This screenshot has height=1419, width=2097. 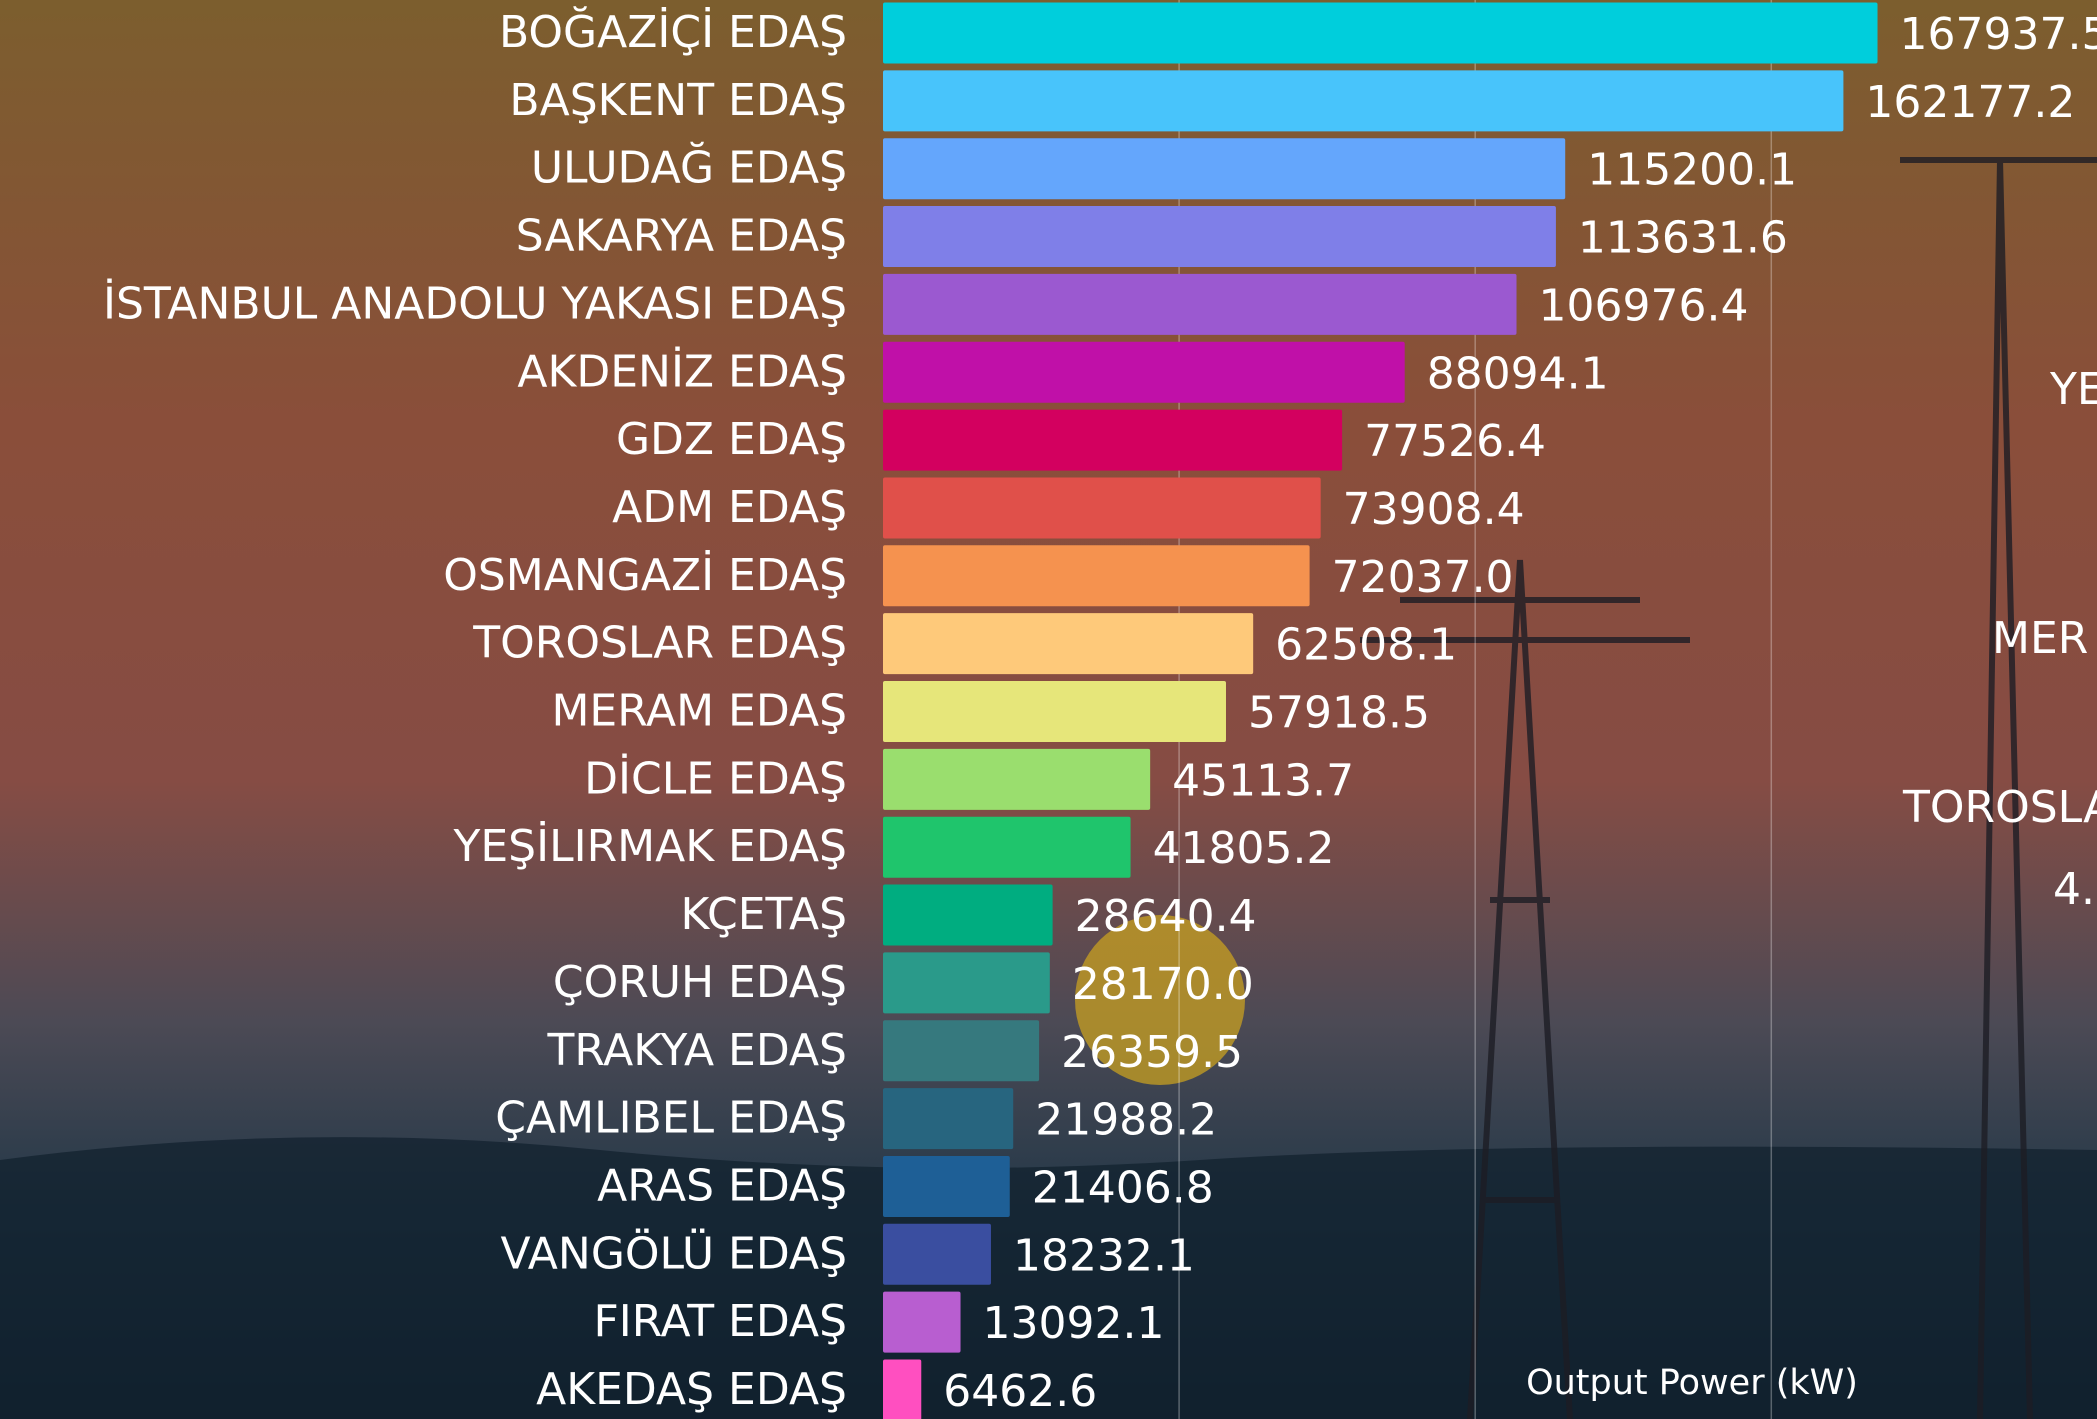 I want to click on y-tick-label: OSMANGAZİ EDAŞ, so click(x=645, y=575).